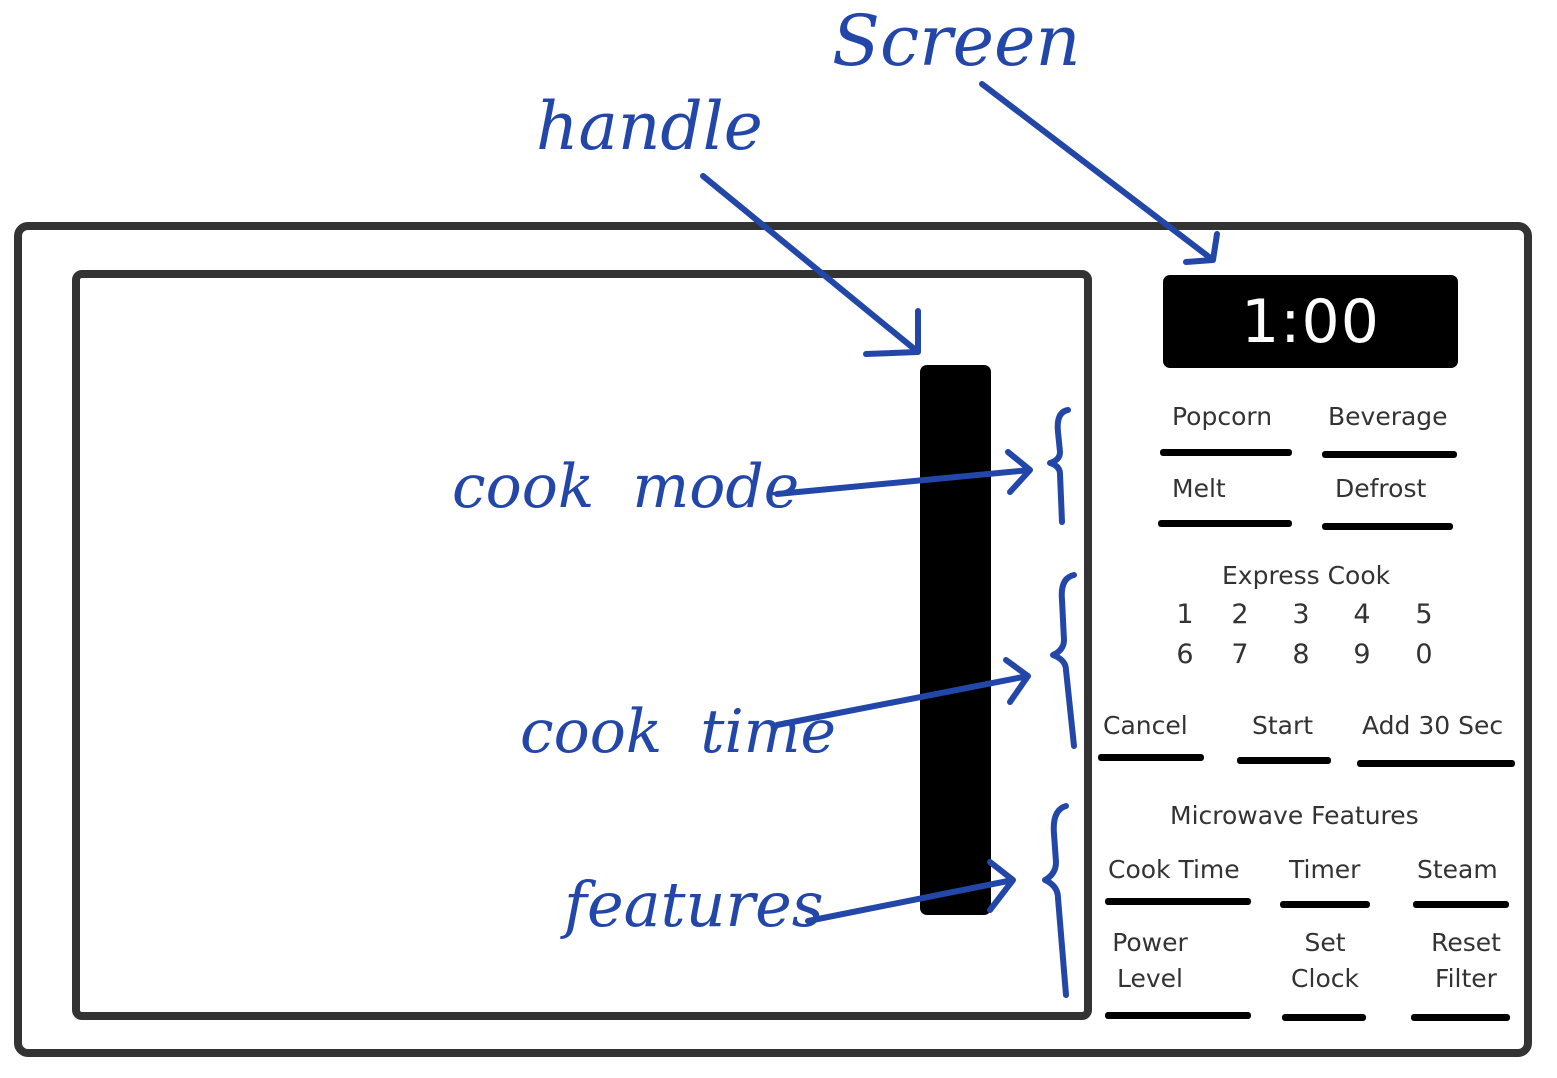 The width and height of the screenshot is (1557, 1078). What do you see at coordinates (1226, 452) in the screenshot?
I see `popcorn-button-bar` at bounding box center [1226, 452].